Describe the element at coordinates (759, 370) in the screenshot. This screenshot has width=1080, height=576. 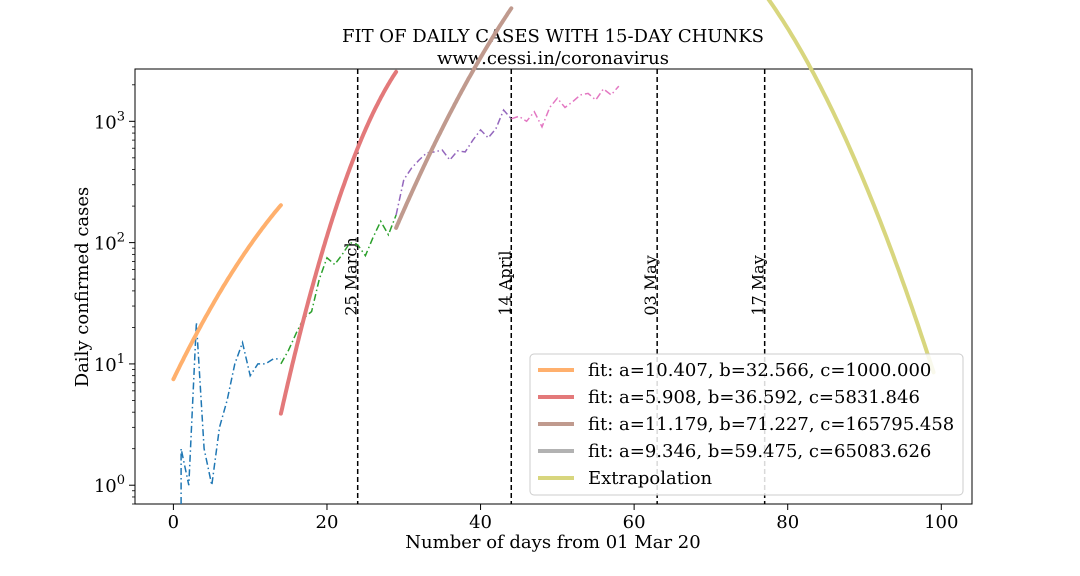
I see `legend-label: fit: a=10.407, b=32.566, c=1000.000` at that location.